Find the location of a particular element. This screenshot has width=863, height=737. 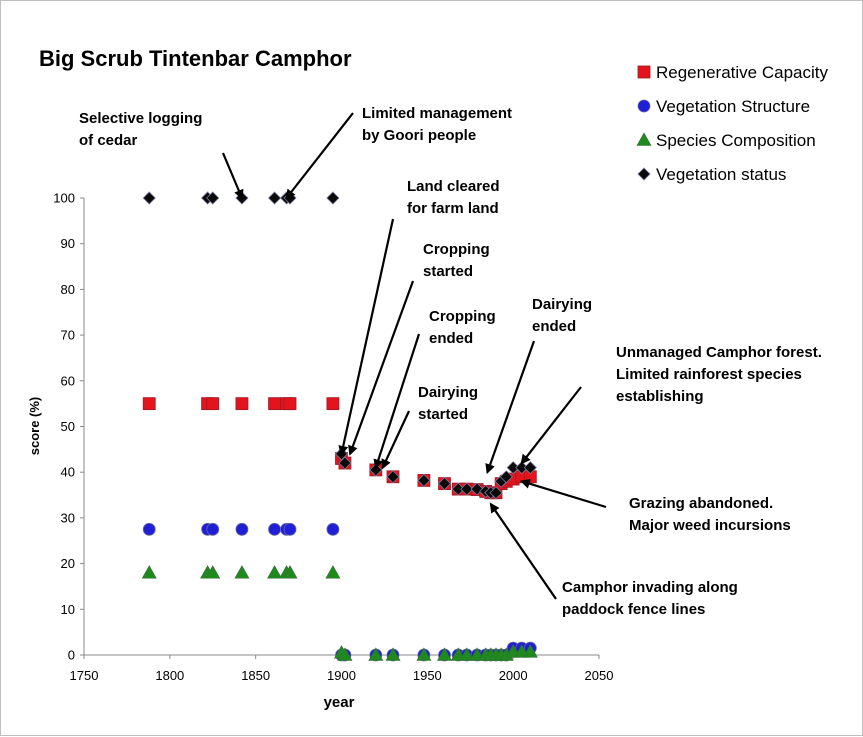

x-tick-labels: 1750 1800 1850 1900 1950 2000 2050 is located at coordinates (342, 669).